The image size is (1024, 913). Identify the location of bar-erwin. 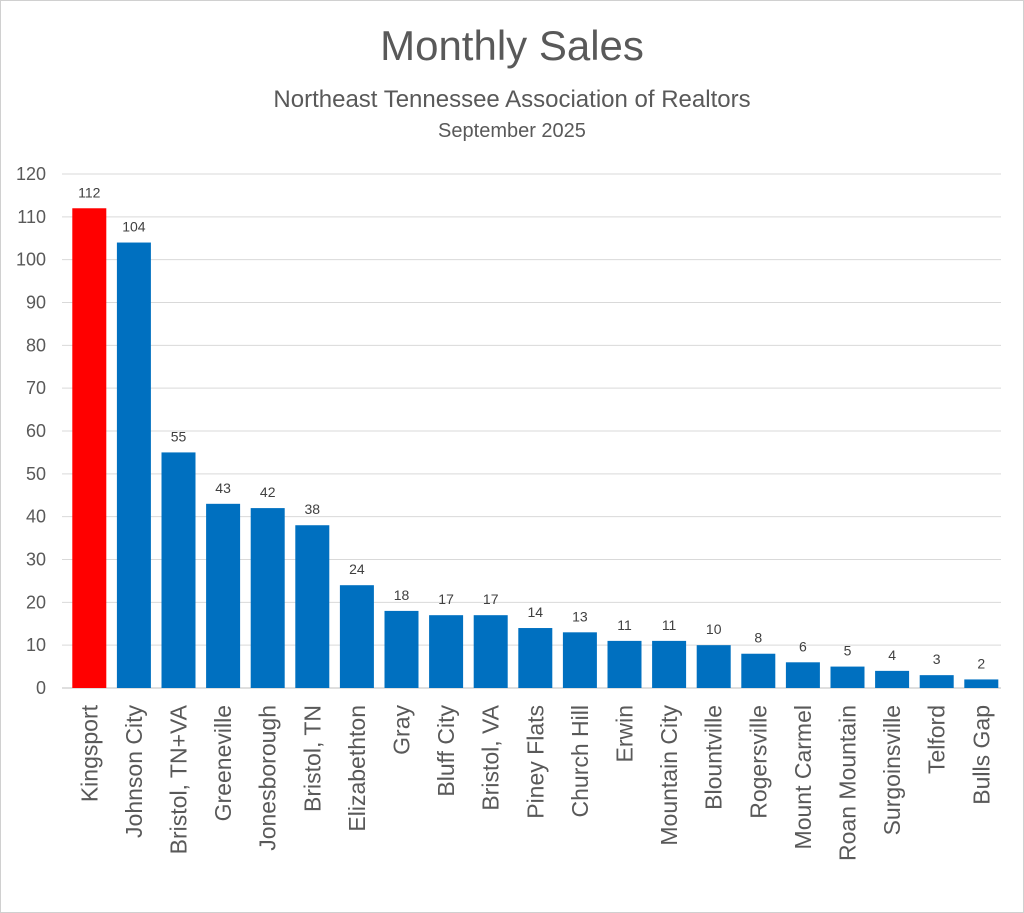
(624, 664).